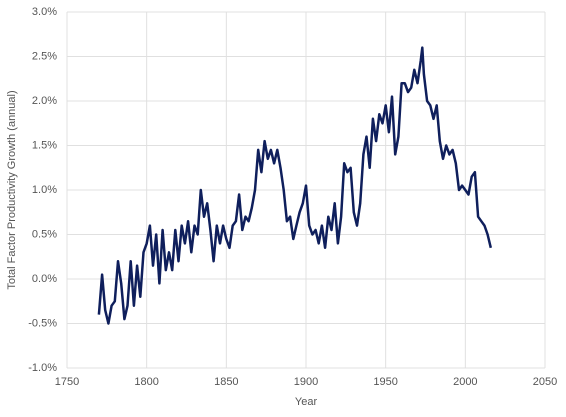  Describe the element at coordinates (44, 101) in the screenshot. I see `y-tick-label: 2.0%` at that location.